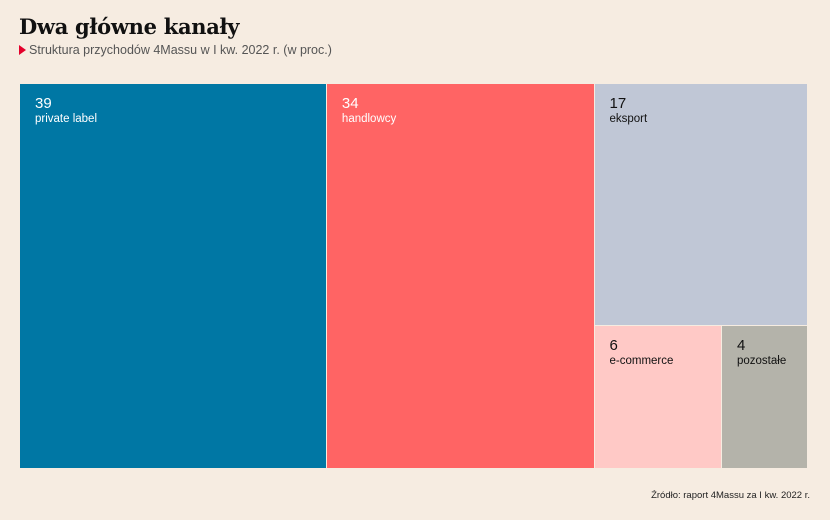  I want to click on tile-label: private label, so click(66, 119).